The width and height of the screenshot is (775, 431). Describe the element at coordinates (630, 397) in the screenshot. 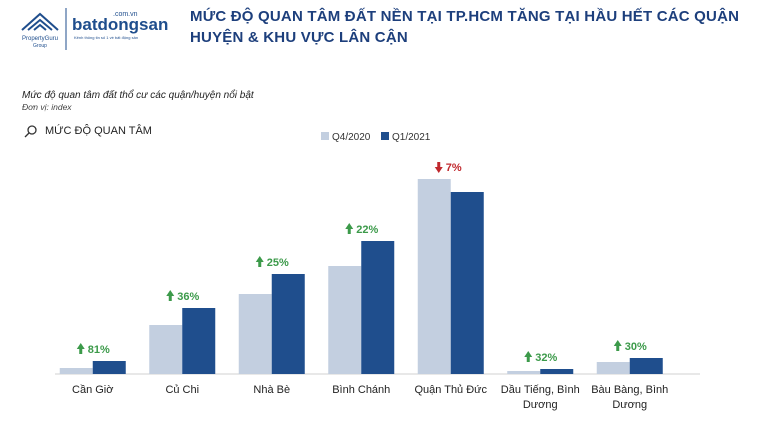

I see `x-tick-label: Bàu Bàng, Bình Dương` at that location.